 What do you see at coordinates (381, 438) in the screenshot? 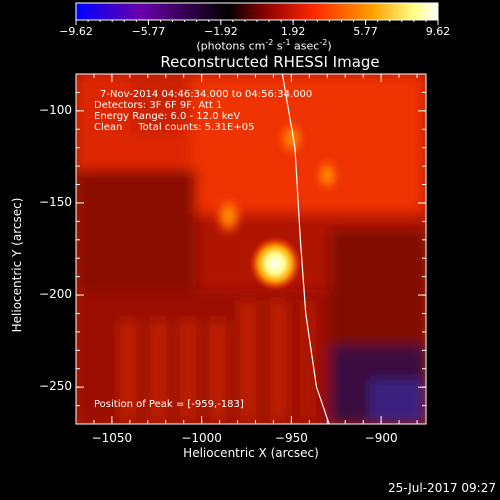
I see `x-tick-label: −900` at bounding box center [381, 438].